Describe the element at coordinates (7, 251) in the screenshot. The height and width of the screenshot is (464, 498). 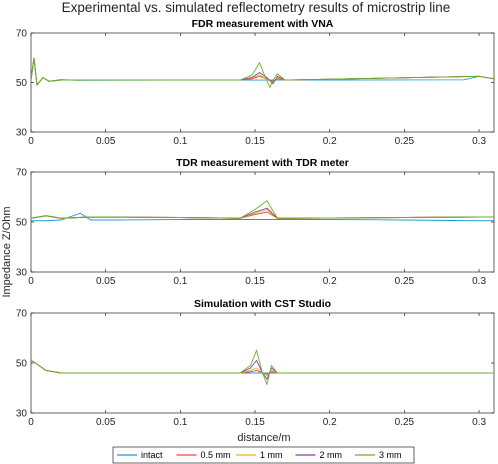
I see `y-axis-label: Impedance Z/Ohm` at that location.